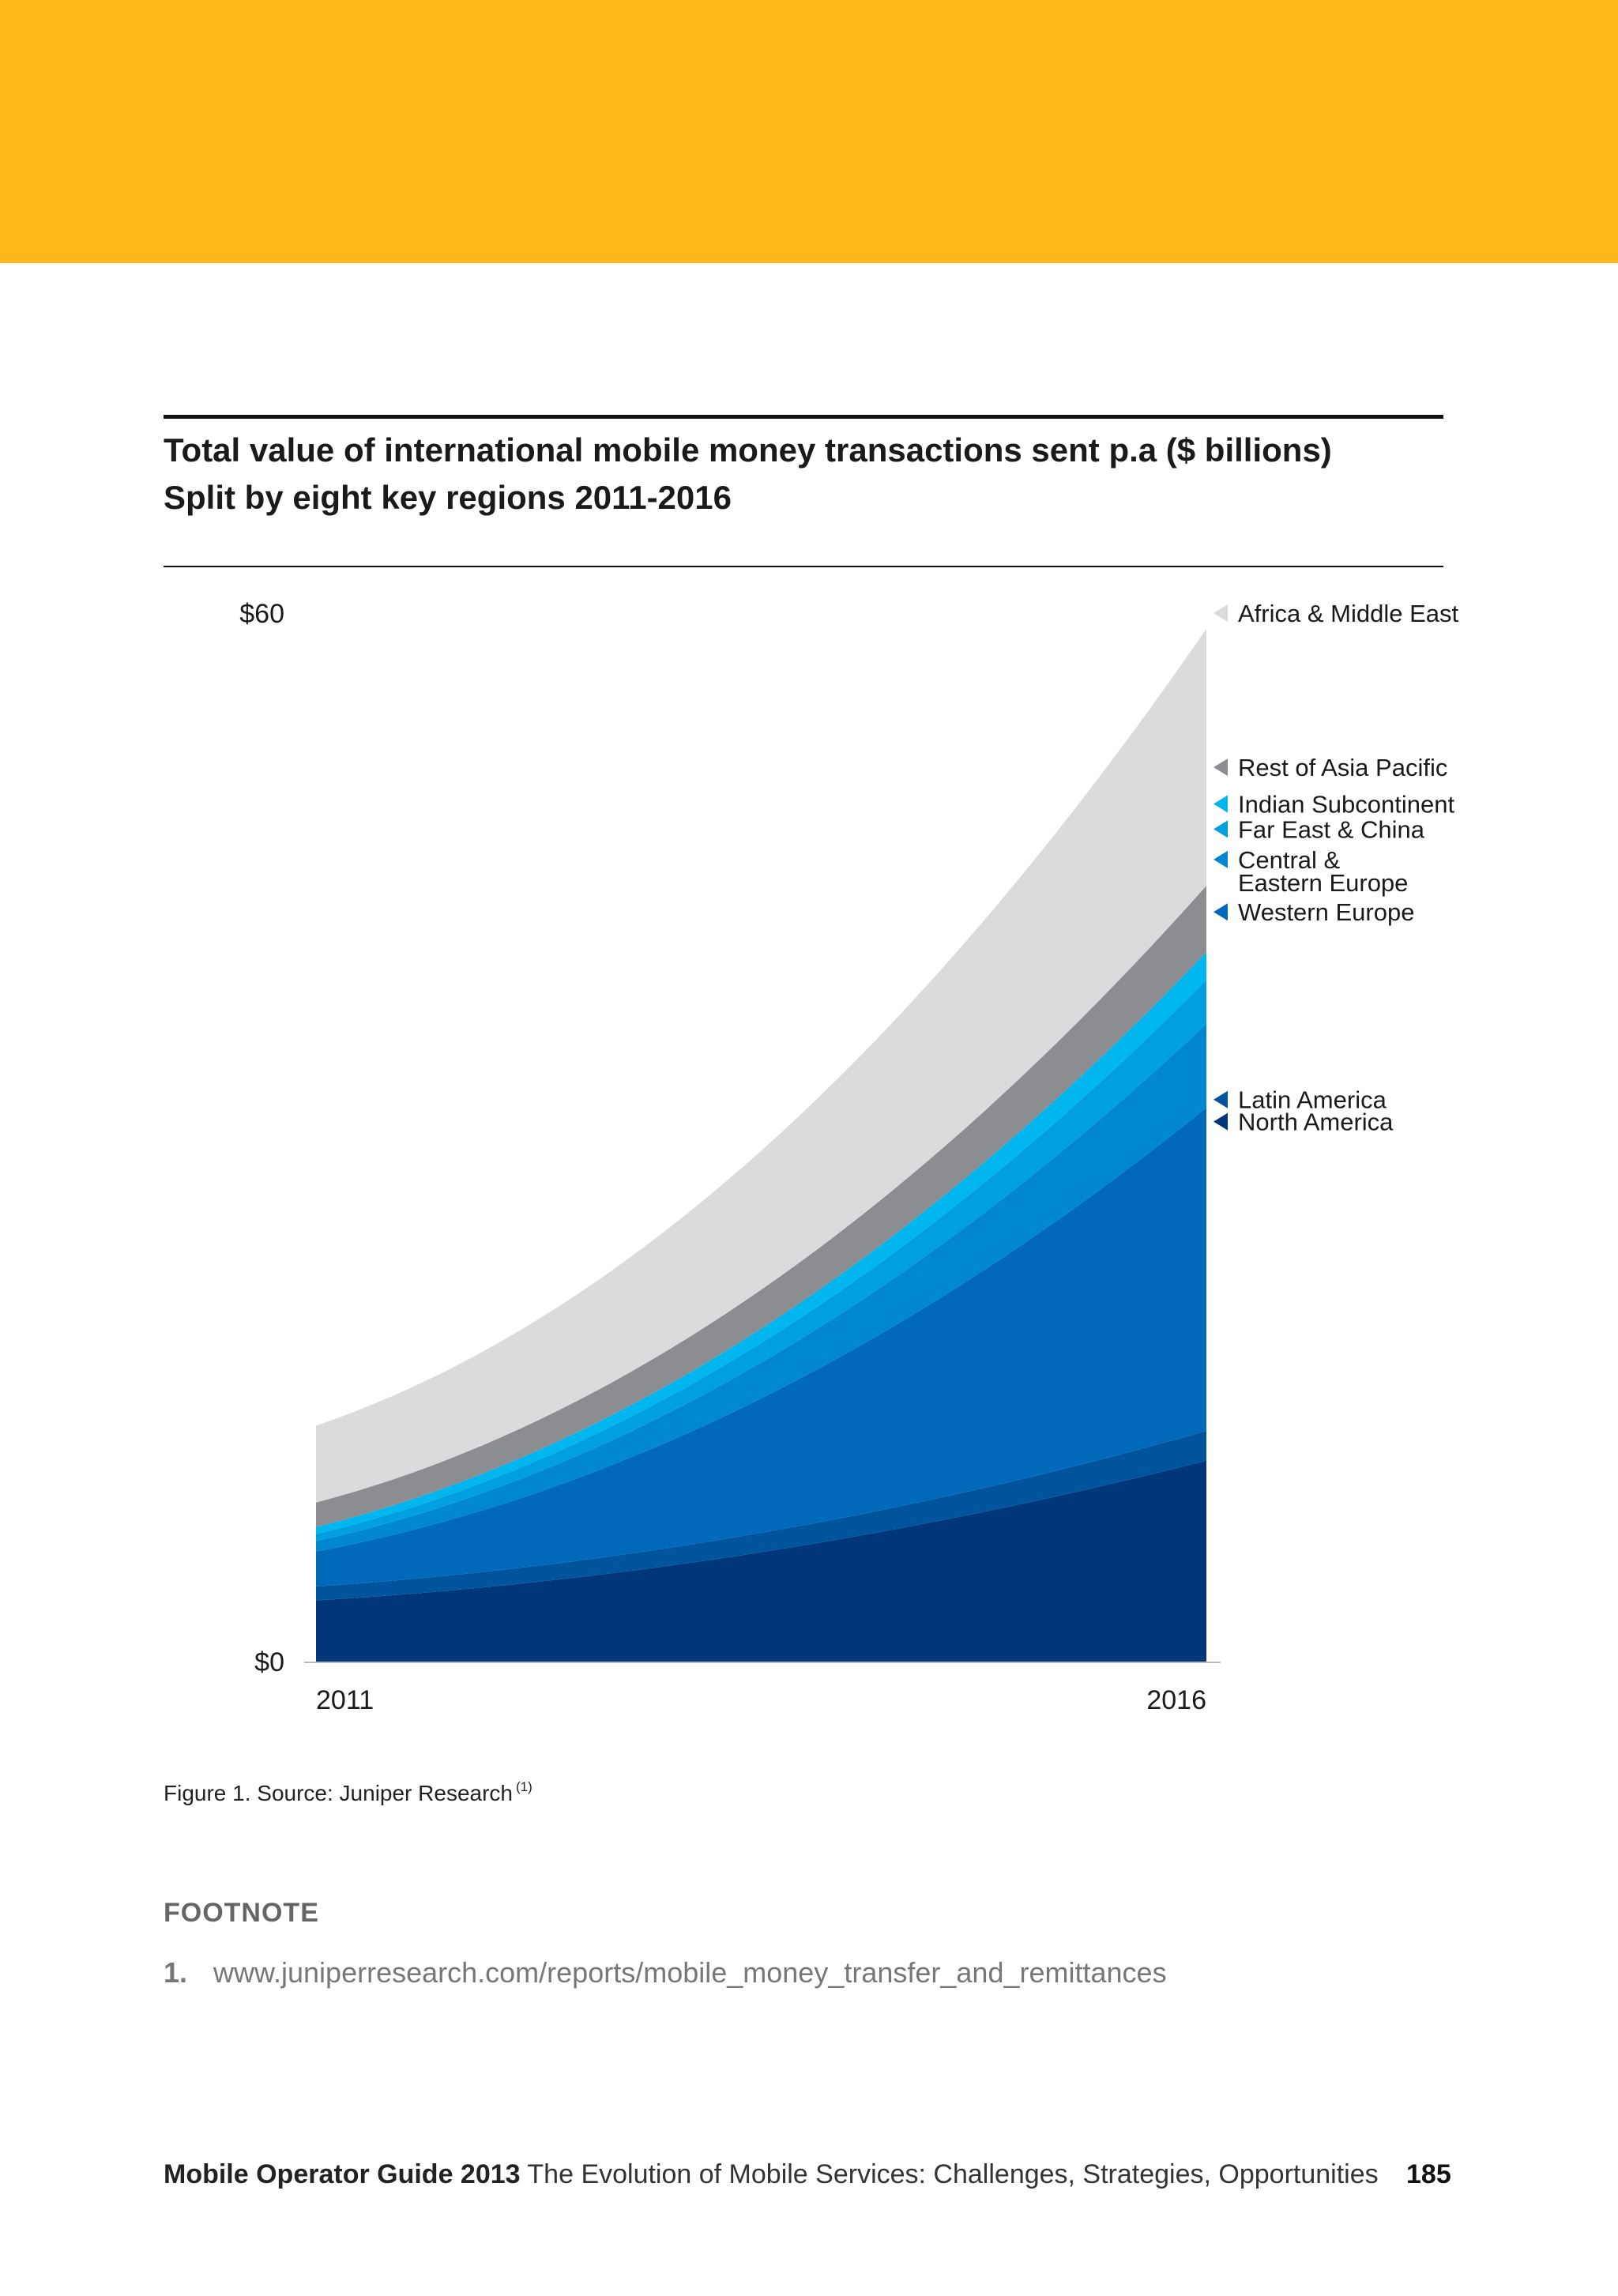 The width and height of the screenshot is (1618, 2296). Describe the element at coordinates (1342, 767) in the screenshot. I see `legend-label-rest-of-asia-pacific: Rest of Asia Pacific` at that location.